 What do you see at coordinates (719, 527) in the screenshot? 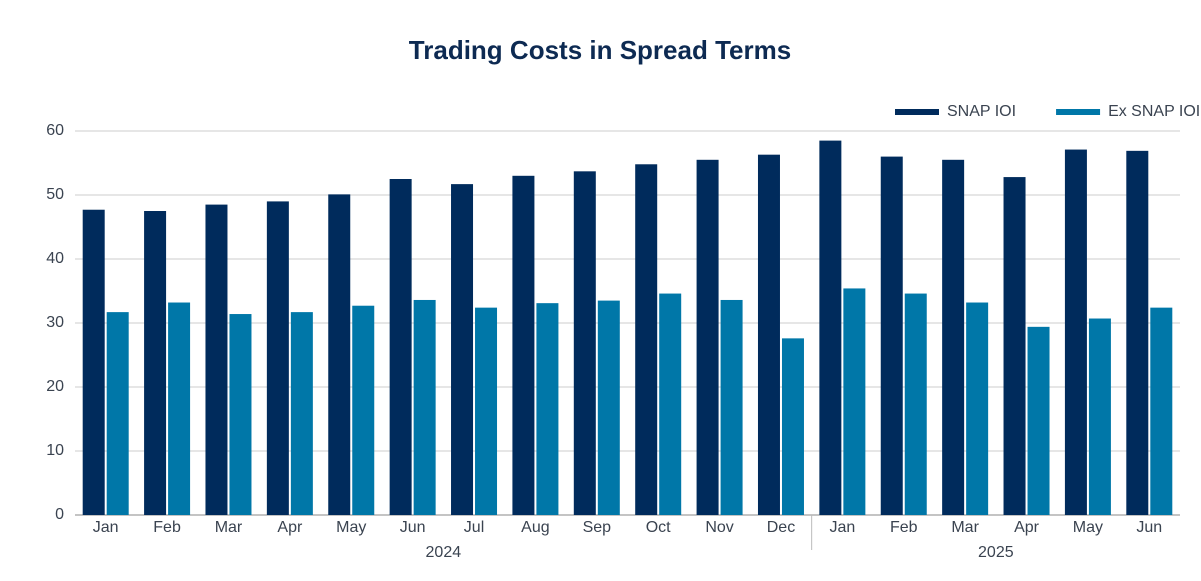
I see `x-tick-label: Nov` at bounding box center [719, 527].